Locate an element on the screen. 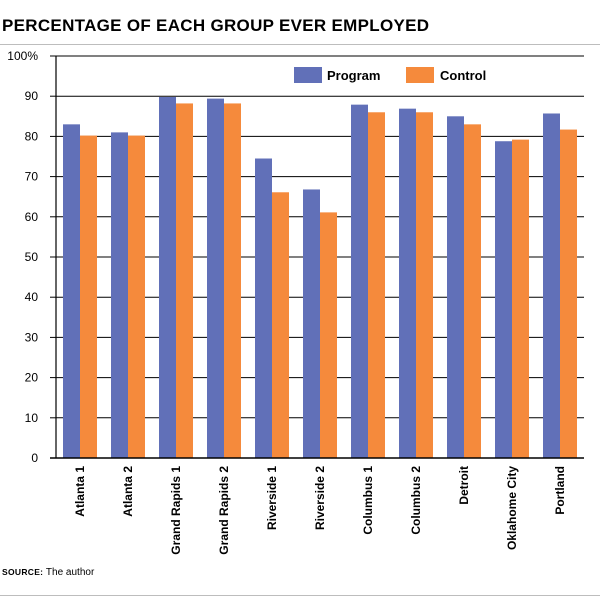  x-tick-label: Detroit is located at coordinates (464, 485).